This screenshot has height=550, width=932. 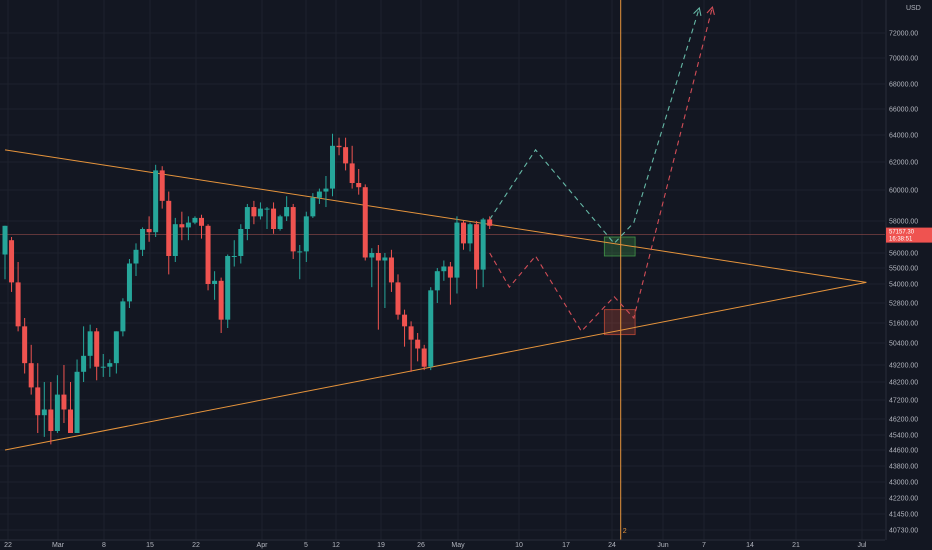 I want to click on price-tick-label: 64000.00, so click(x=903, y=136).